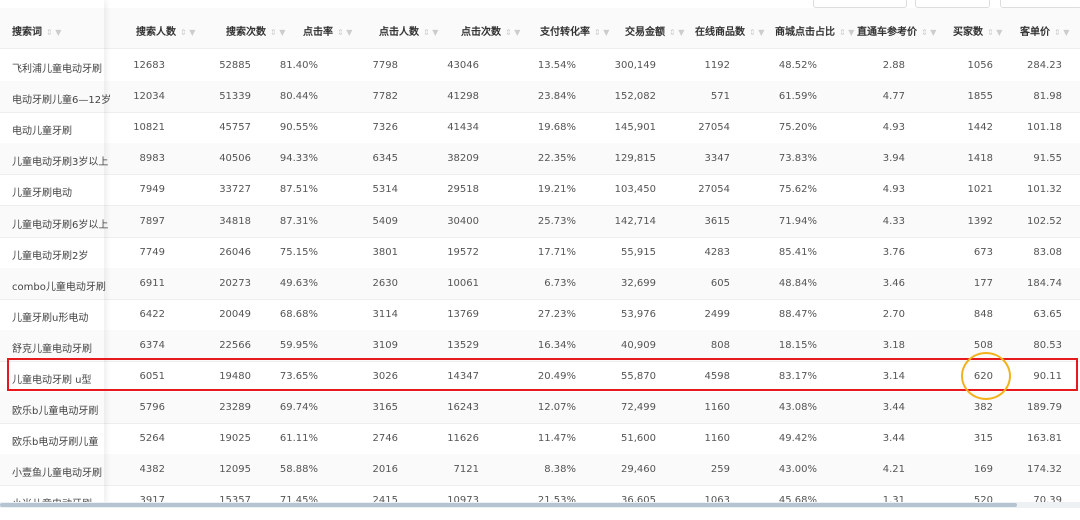  Describe the element at coordinates (893, 345) in the screenshot. I see `value-cell: 3.18` at that location.